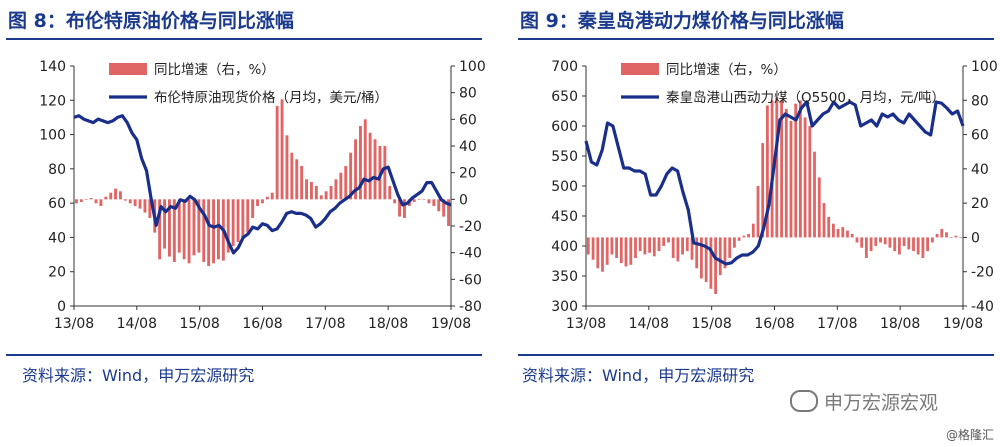 This screenshot has width=1000, height=447. What do you see at coordinates (61, 307) in the screenshot?
I see `brent-left-tick-label: 0` at bounding box center [61, 307].